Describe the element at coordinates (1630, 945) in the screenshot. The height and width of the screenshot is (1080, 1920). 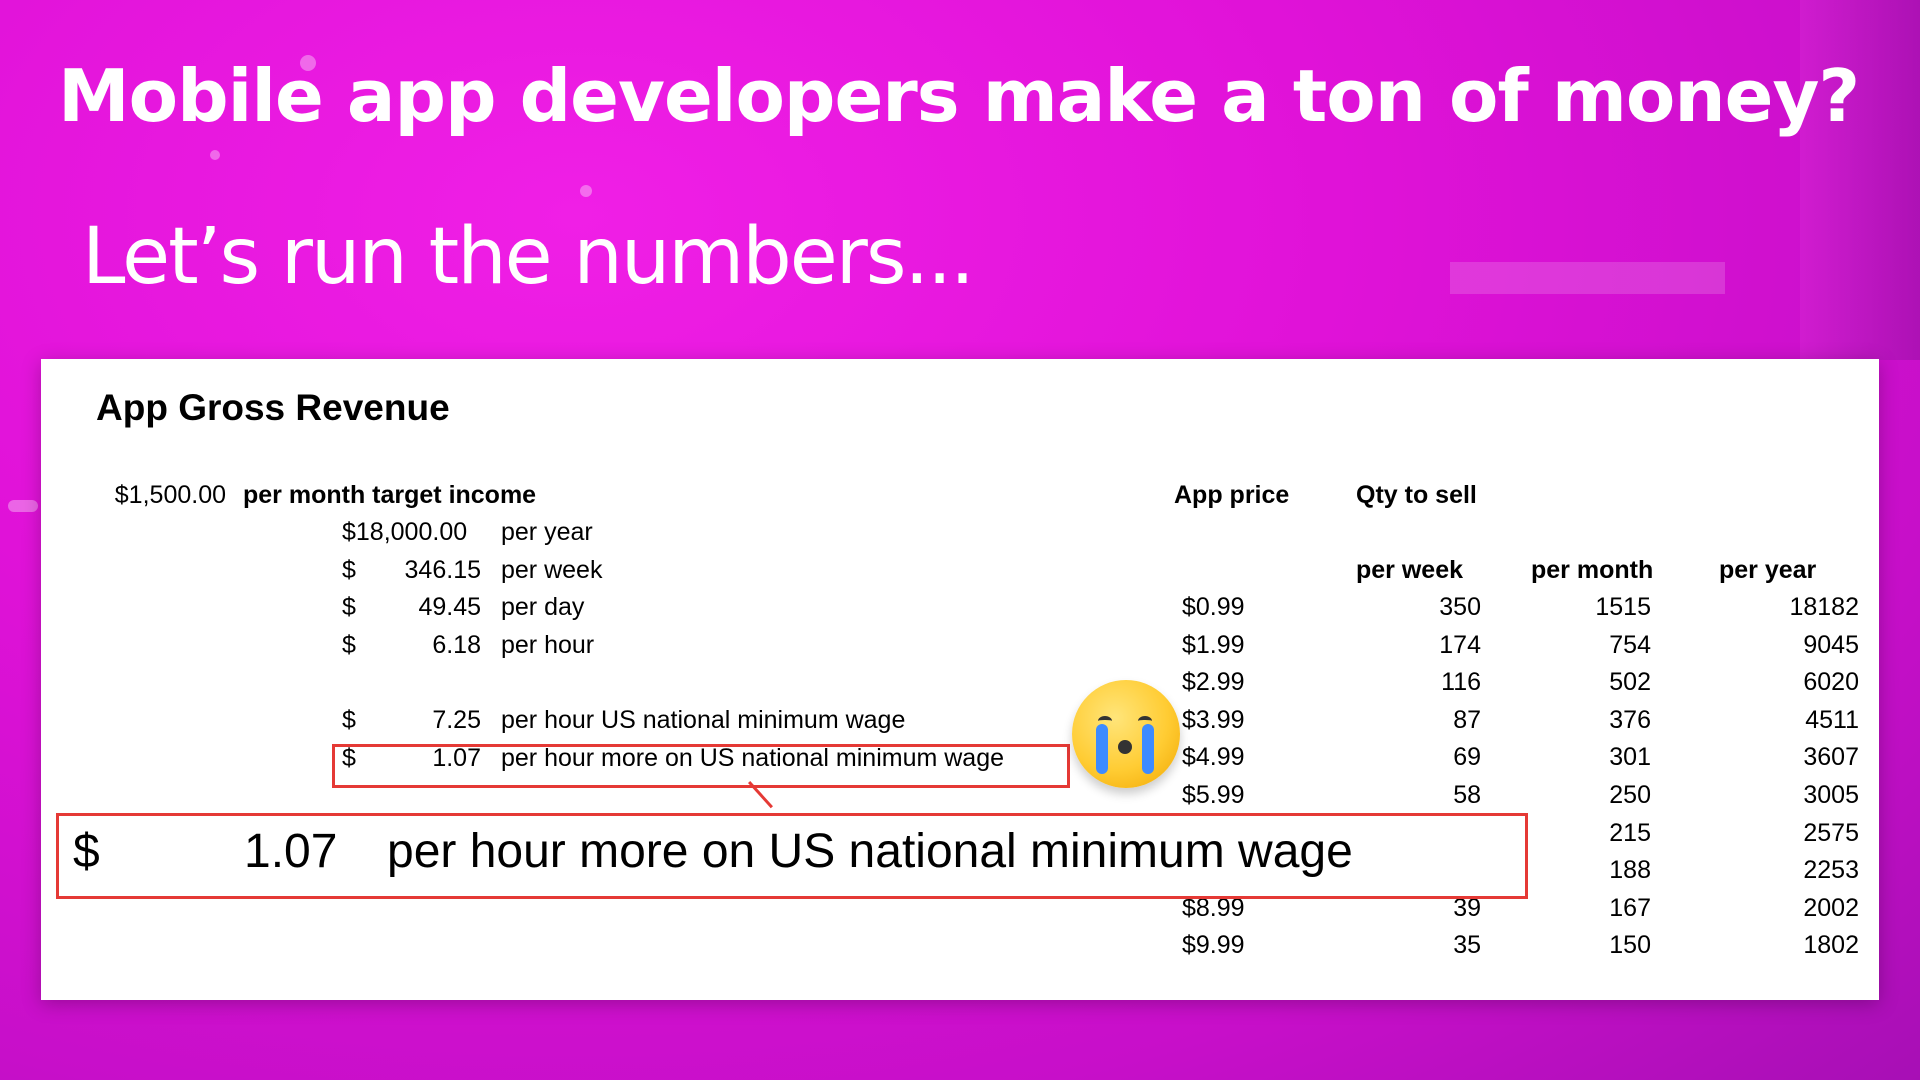
I see `qty-month-cell: 150` at that location.